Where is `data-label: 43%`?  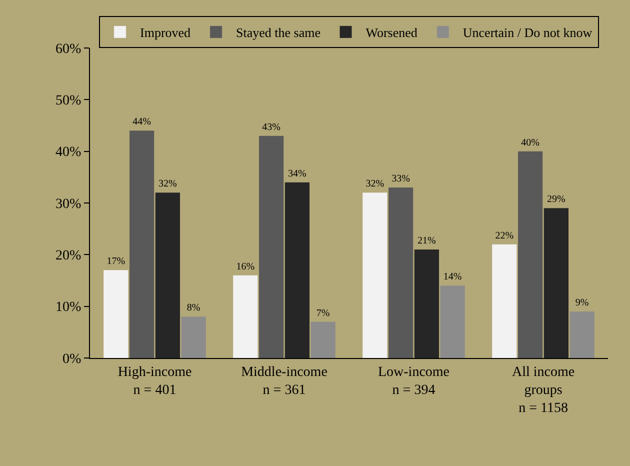 data-label: 43% is located at coordinates (271, 127).